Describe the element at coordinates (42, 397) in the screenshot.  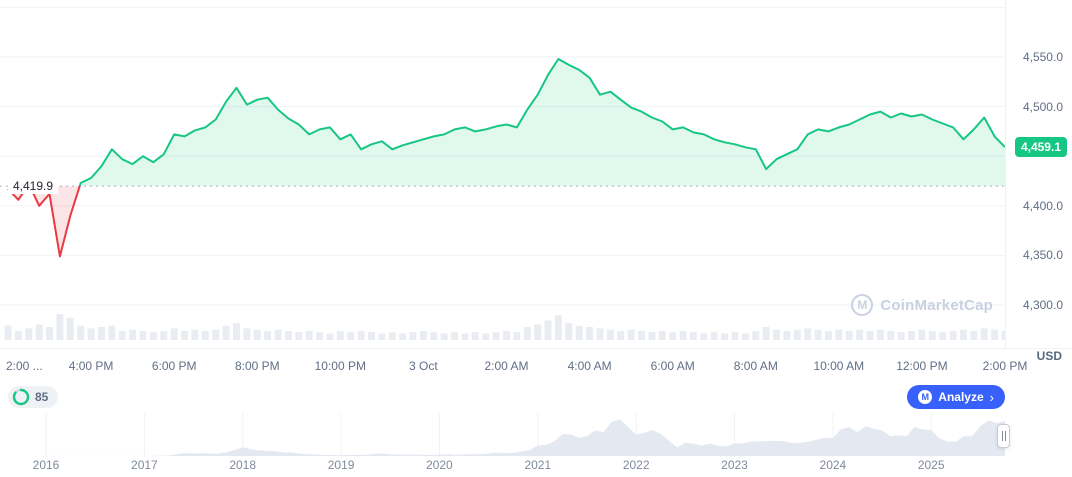
I see `market-health-score: 85` at that location.